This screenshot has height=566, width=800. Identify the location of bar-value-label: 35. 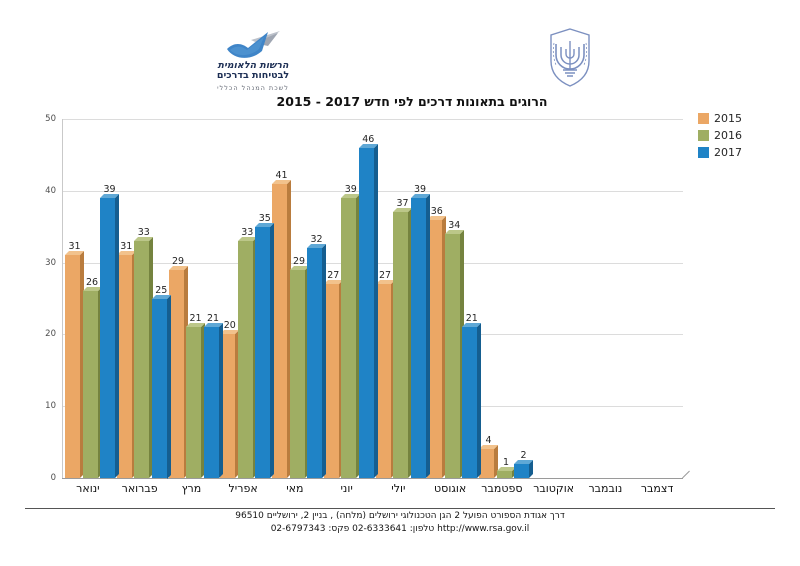
(264, 218).